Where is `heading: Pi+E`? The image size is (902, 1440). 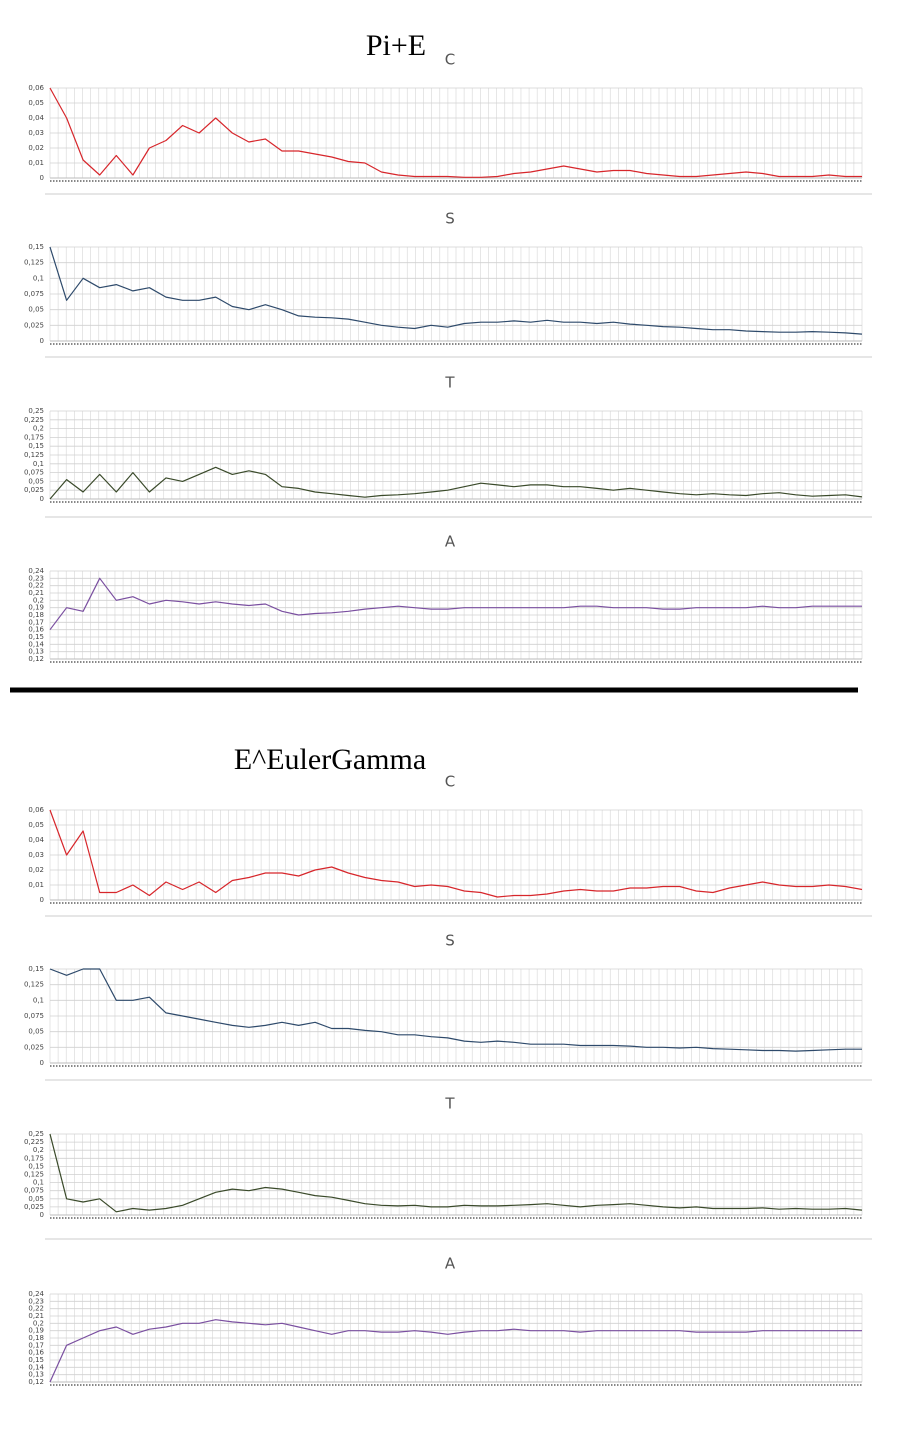
heading: Pi+E is located at coordinates (396, 45).